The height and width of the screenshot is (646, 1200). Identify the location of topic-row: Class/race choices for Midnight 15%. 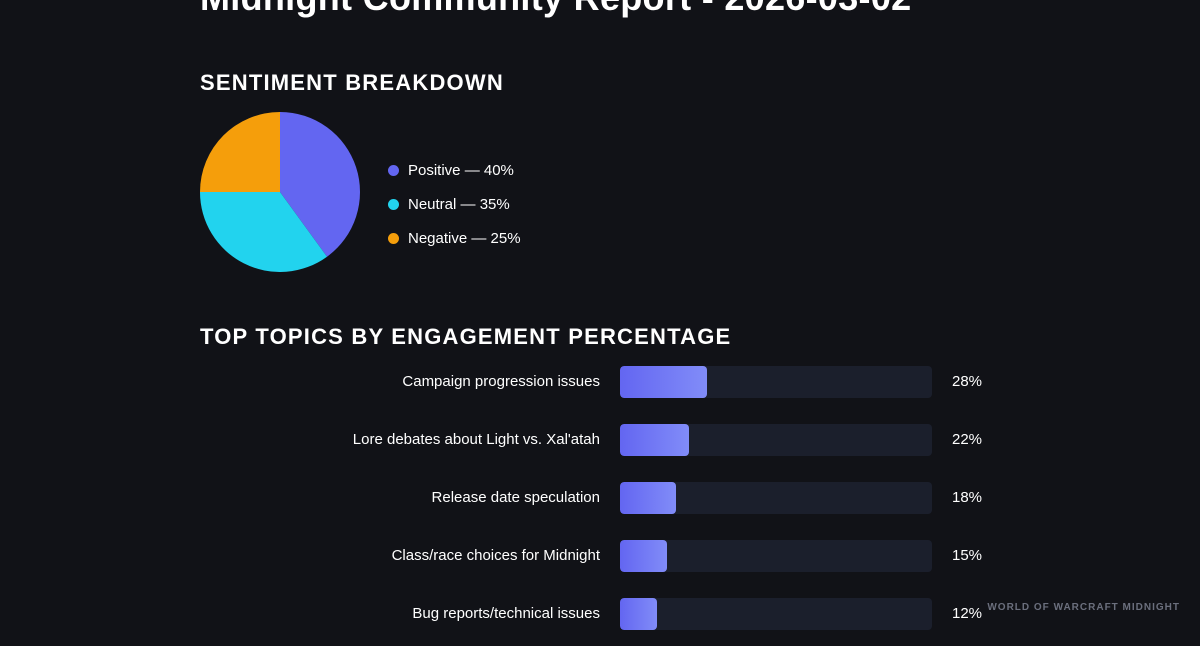
(600, 556).